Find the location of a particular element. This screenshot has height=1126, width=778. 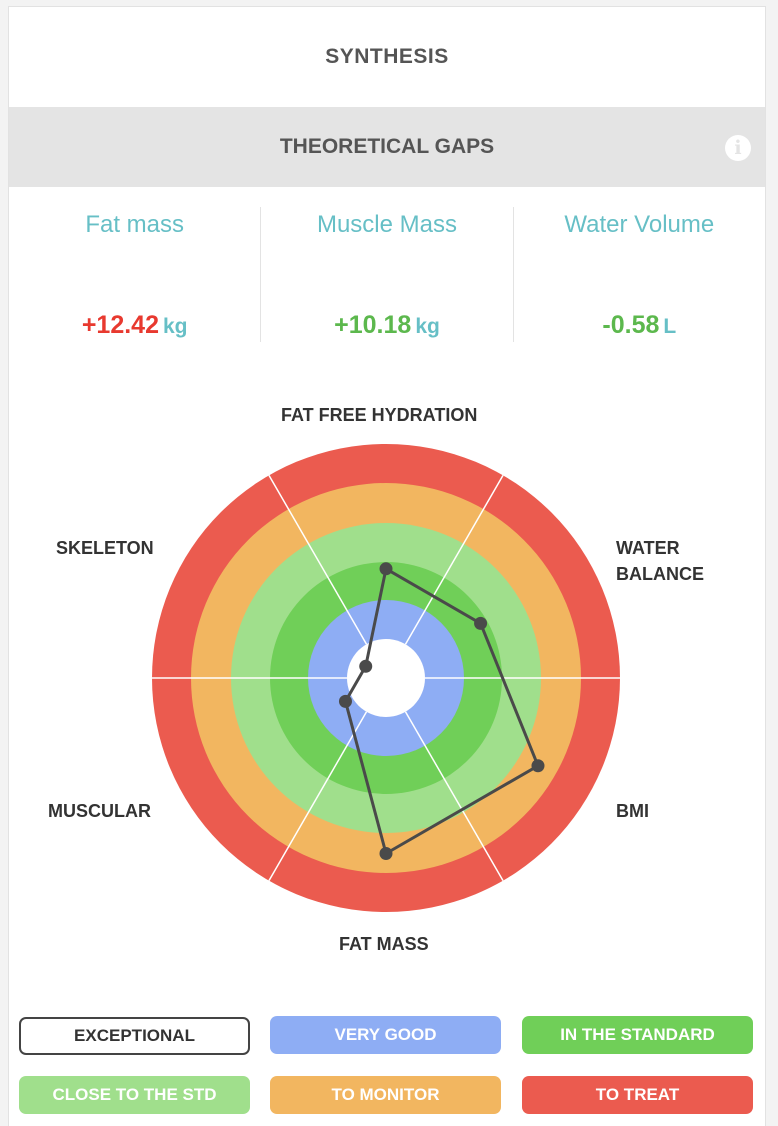

metric-value: -0.58 L is located at coordinates (639, 325).